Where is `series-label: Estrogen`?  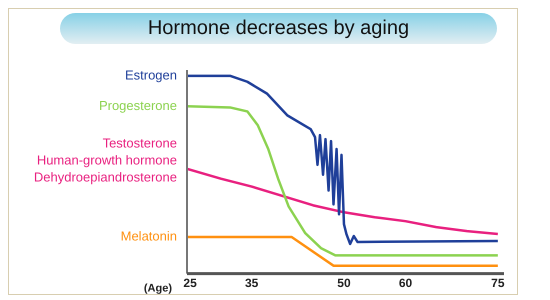
series-label: Estrogen is located at coordinates (150, 74).